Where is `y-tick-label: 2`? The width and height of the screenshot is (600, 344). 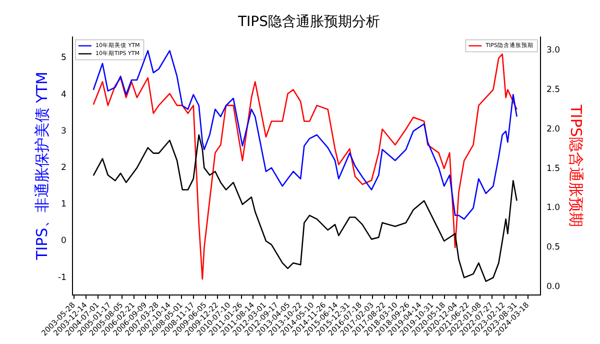
y-tick-label: 2 is located at coordinates (63, 168).